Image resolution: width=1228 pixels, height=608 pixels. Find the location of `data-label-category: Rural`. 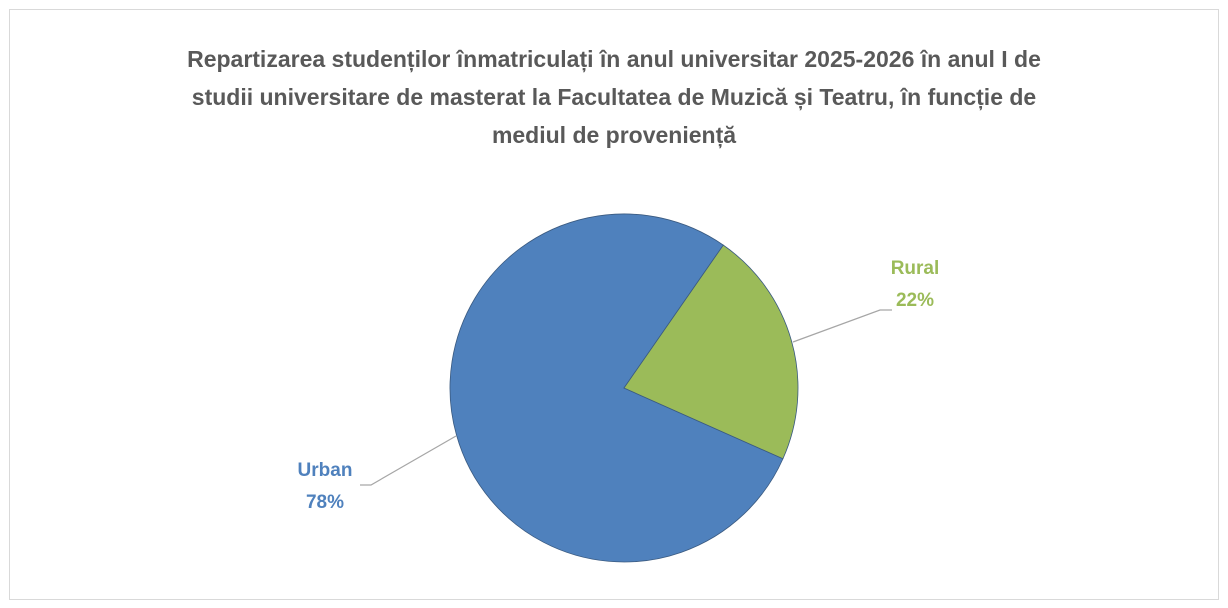

data-label-category: Rural is located at coordinates (915, 268).